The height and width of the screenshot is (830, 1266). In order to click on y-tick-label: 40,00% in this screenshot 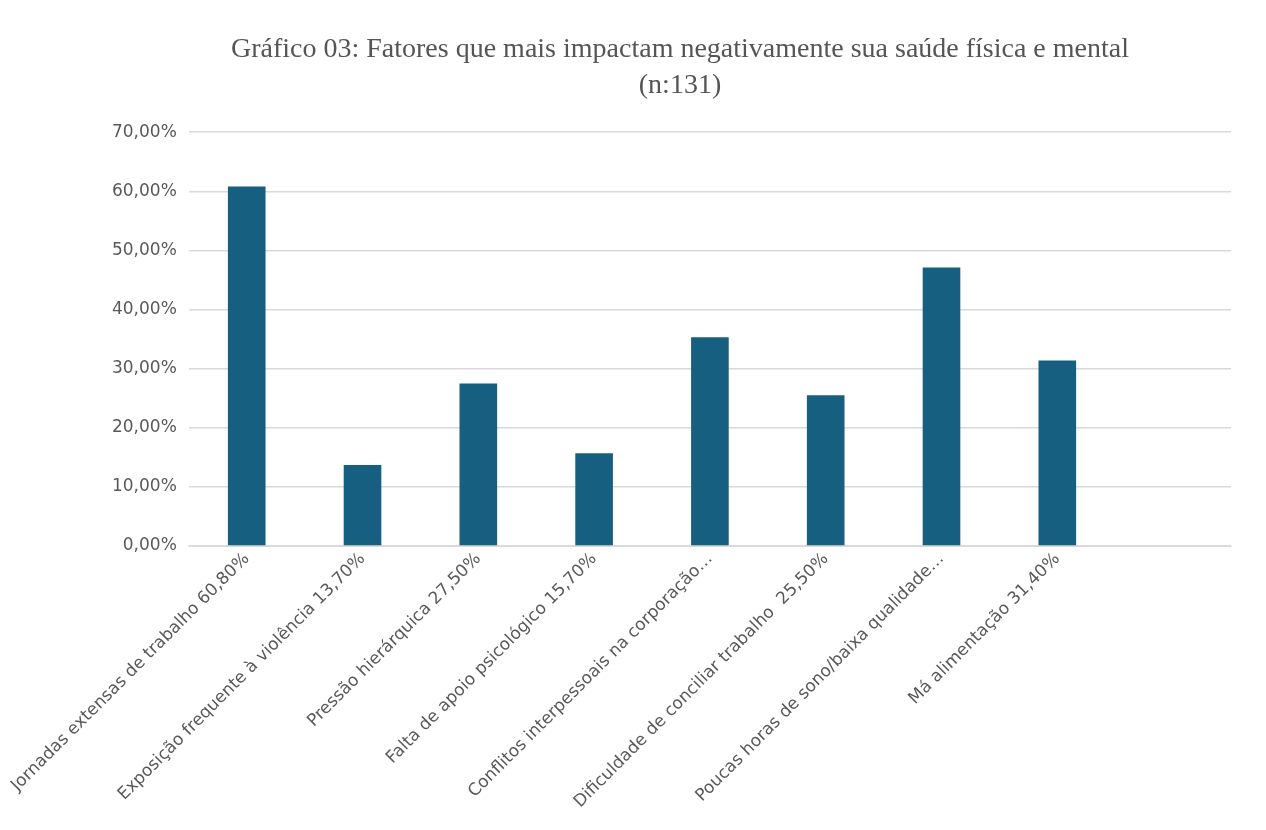, I will do `click(144, 307)`.